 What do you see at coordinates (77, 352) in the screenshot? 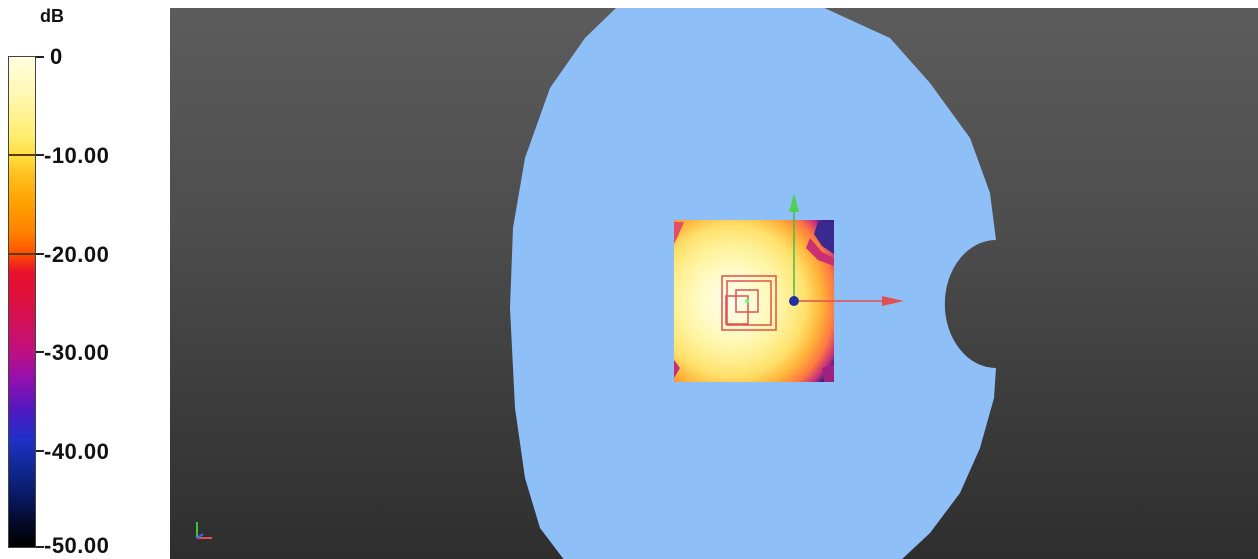
I see `legend-label-30: -30.00` at bounding box center [77, 352].